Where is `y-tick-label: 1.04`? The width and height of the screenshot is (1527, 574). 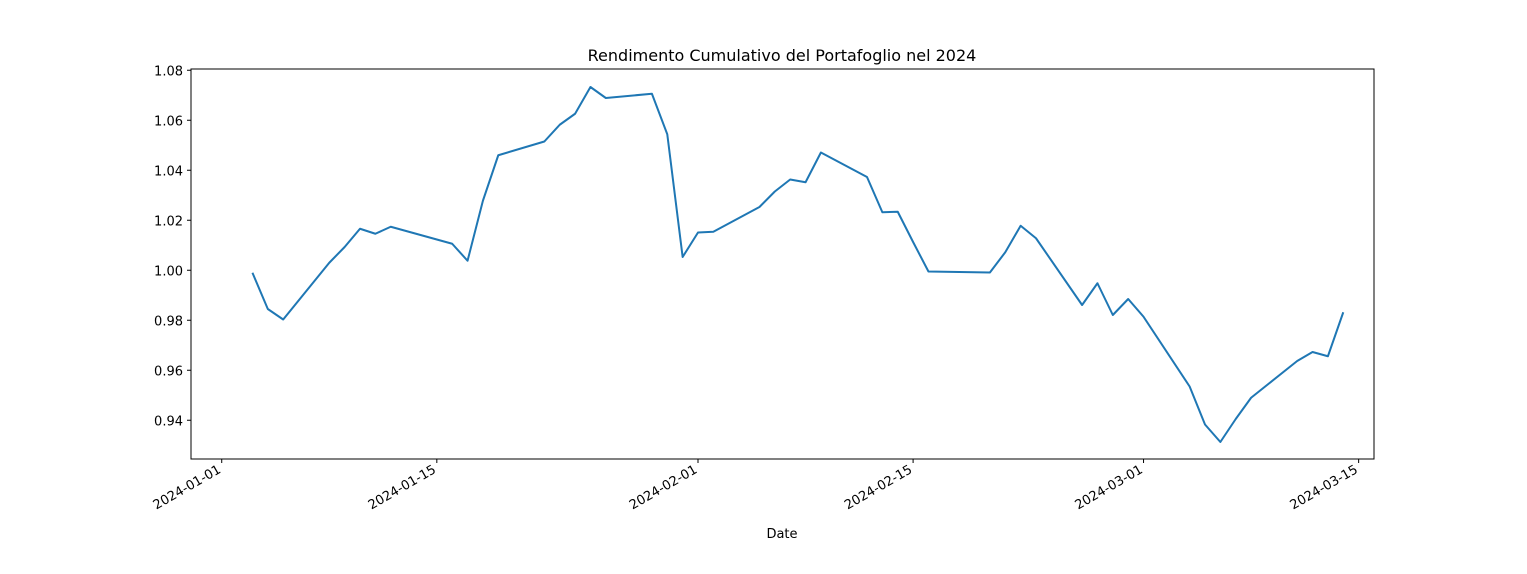 y-tick-label: 1.04 is located at coordinates (168, 171).